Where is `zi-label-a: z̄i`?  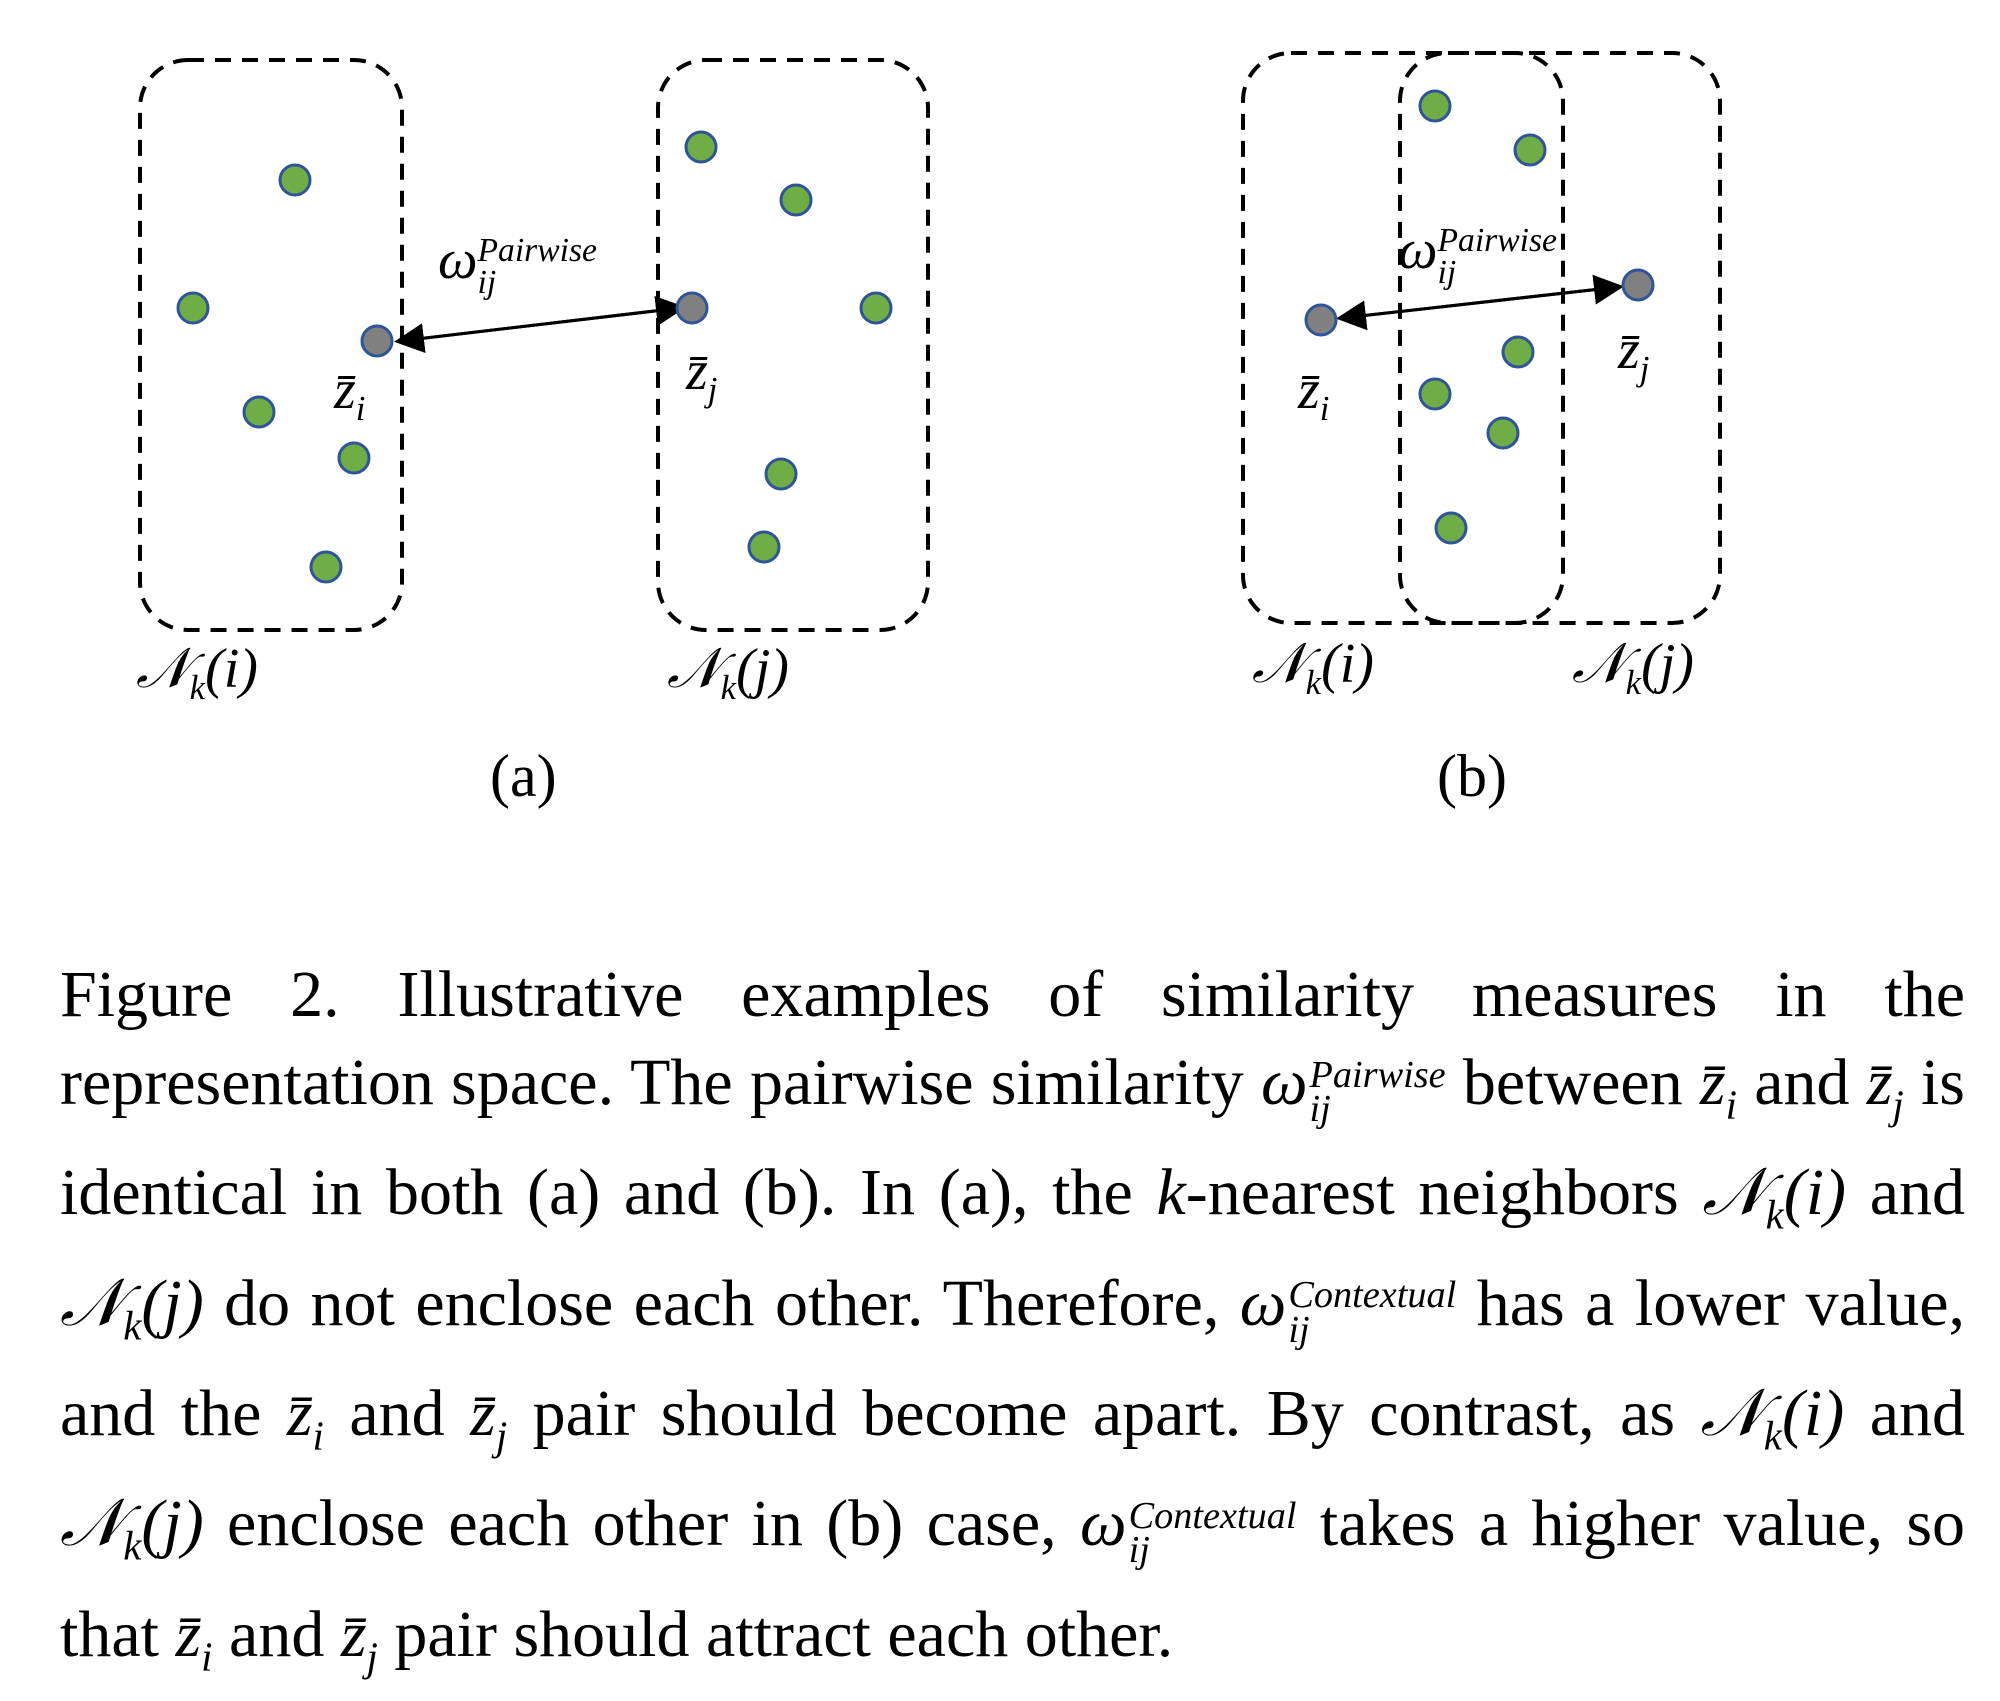 zi-label-a: z̄i is located at coordinates (349, 394).